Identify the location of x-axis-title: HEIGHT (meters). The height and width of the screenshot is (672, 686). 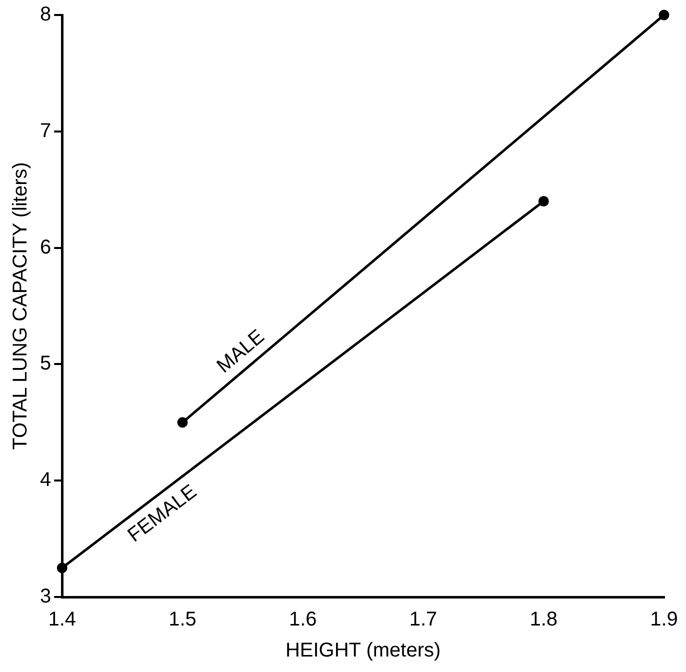
(363, 651).